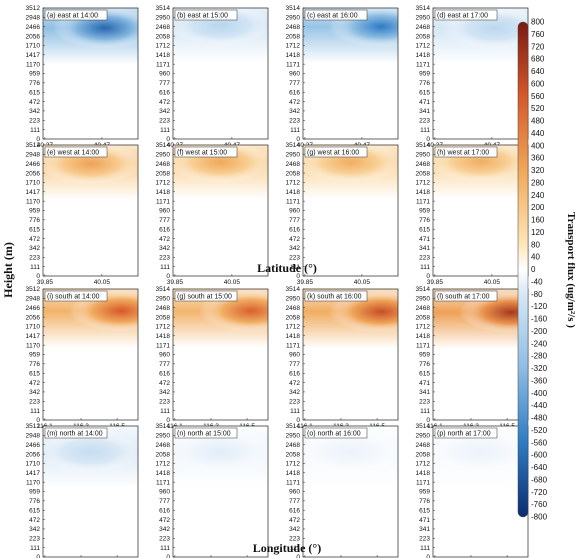 The height and width of the screenshot is (558, 575). What do you see at coordinates (539, 331) in the screenshot?
I see `colorbar-tick-label: -200` at bounding box center [539, 331].